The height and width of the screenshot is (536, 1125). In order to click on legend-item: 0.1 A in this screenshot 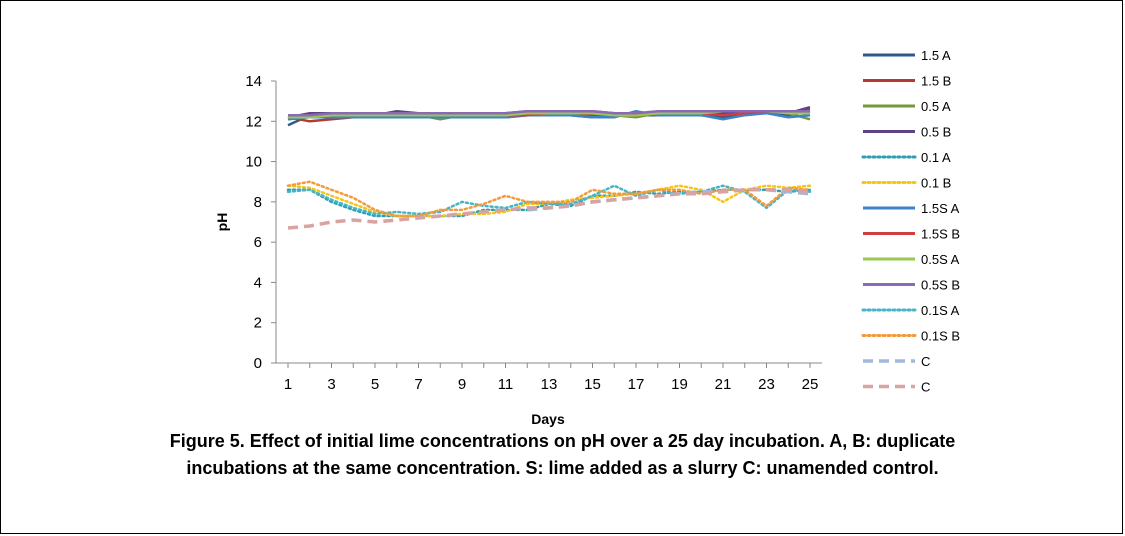, I will do `click(906, 157)`.